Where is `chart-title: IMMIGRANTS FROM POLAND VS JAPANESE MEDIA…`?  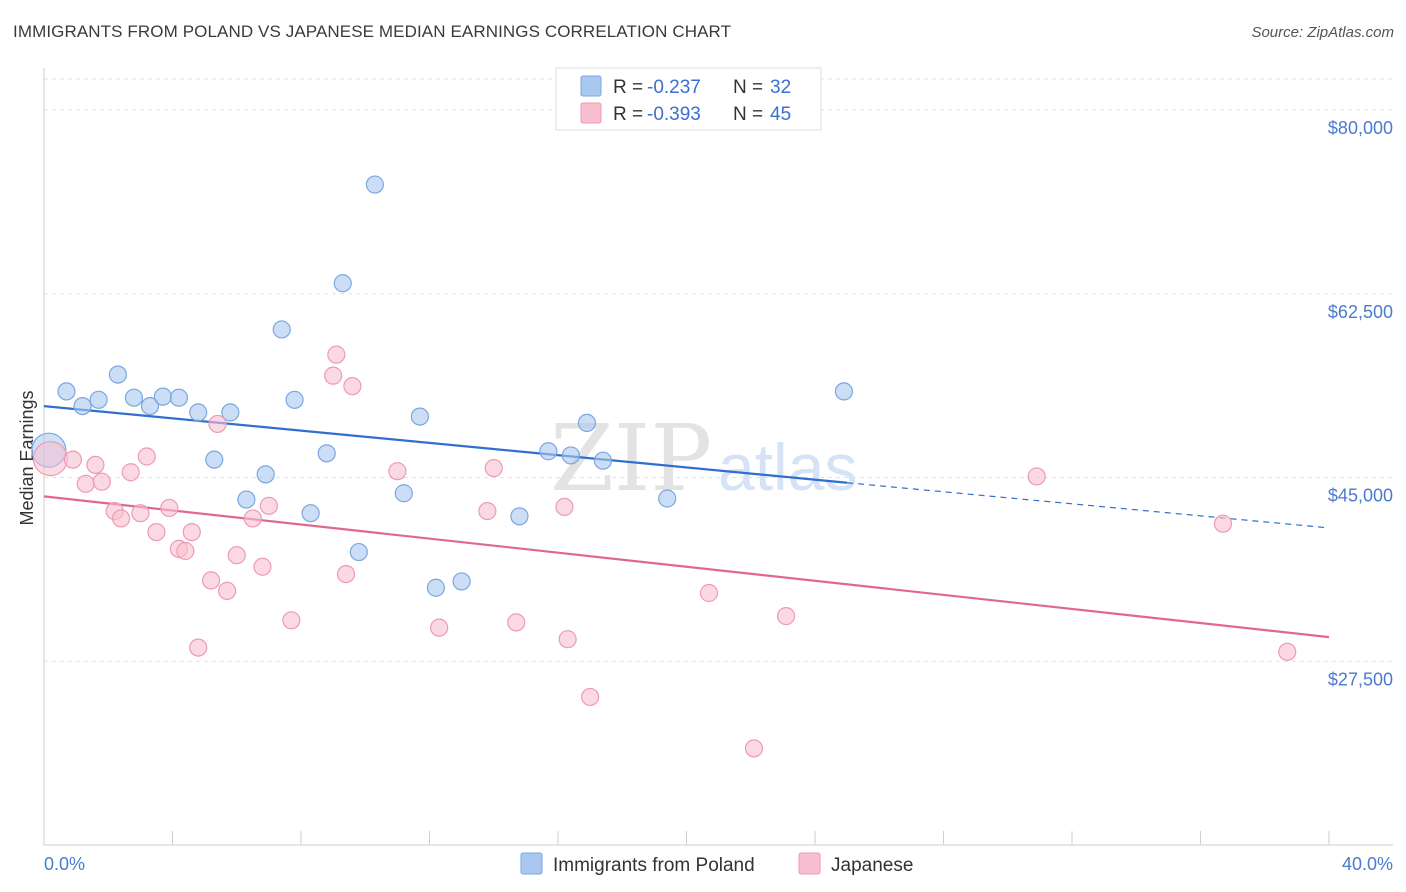
chart-title: IMMIGRANTS FROM POLAND VS JAPANESE MEDIA… is located at coordinates (372, 31).